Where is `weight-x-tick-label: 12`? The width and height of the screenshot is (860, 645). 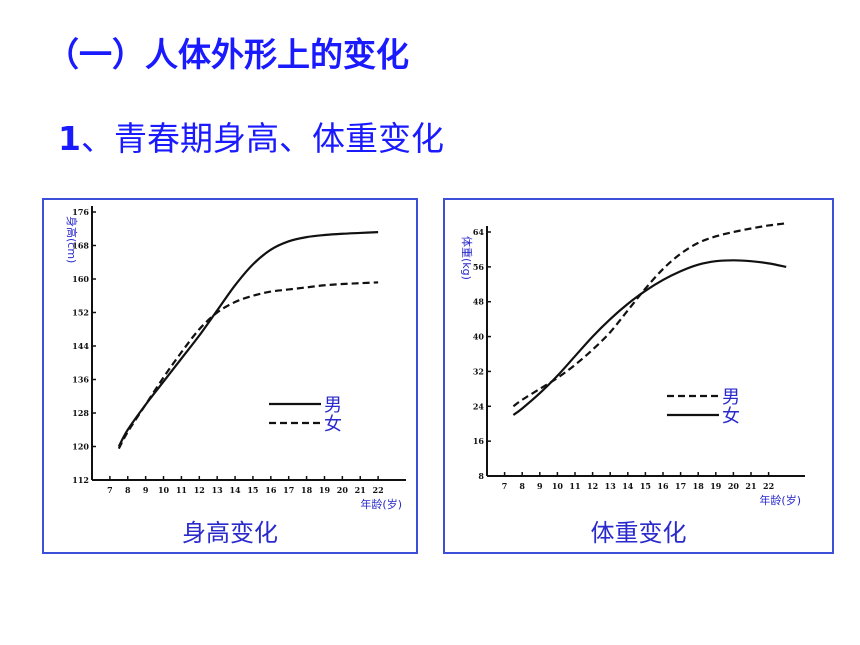 weight-x-tick-label: 12 is located at coordinates (592, 486).